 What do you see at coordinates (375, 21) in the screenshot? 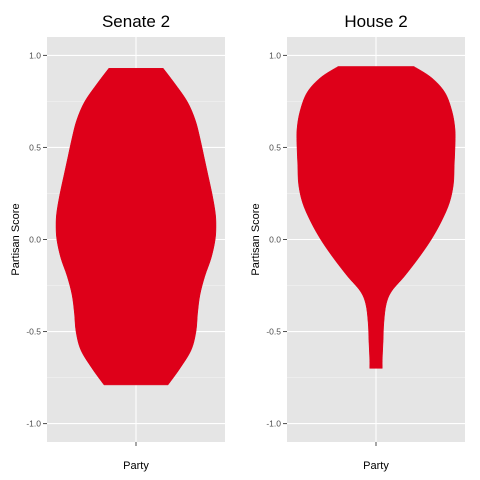
I see `chart-title: House 2` at bounding box center [375, 21].